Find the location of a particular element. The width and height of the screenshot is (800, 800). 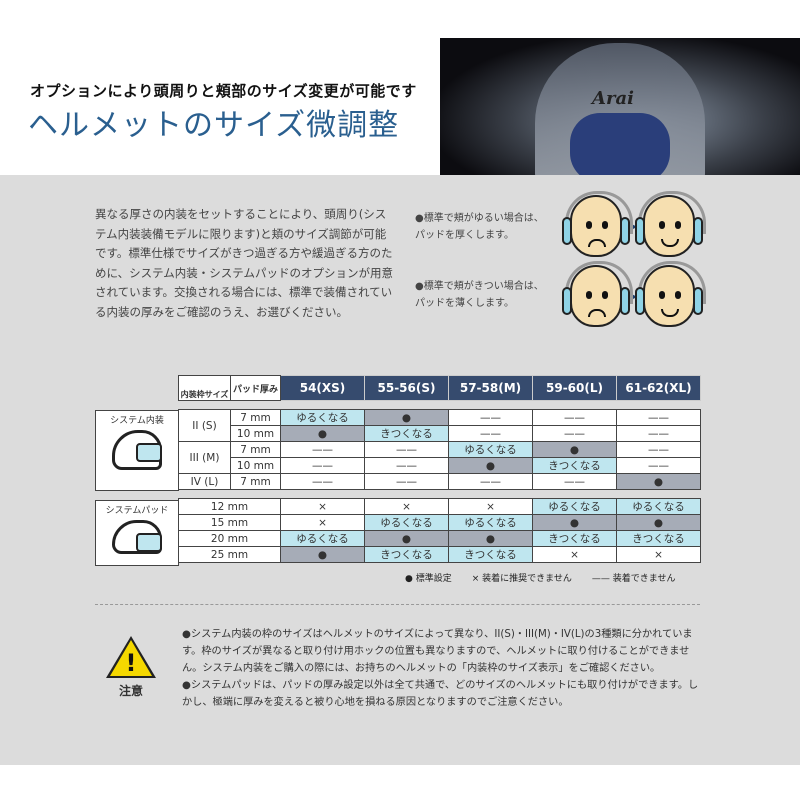

frame-size-cell: IV (L) is located at coordinates (204, 481).